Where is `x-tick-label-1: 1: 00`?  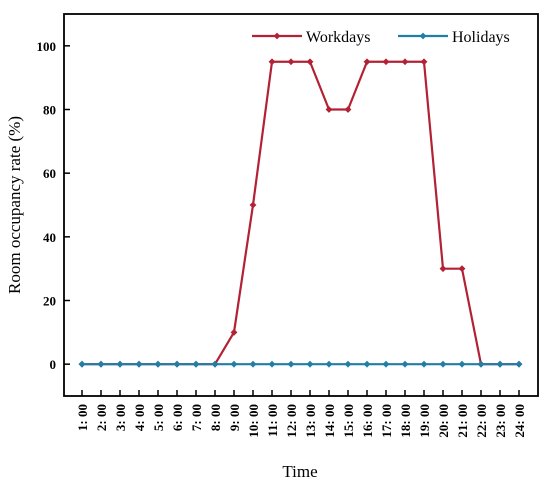
x-tick-label-1: 1: 00 is located at coordinates (82, 417).